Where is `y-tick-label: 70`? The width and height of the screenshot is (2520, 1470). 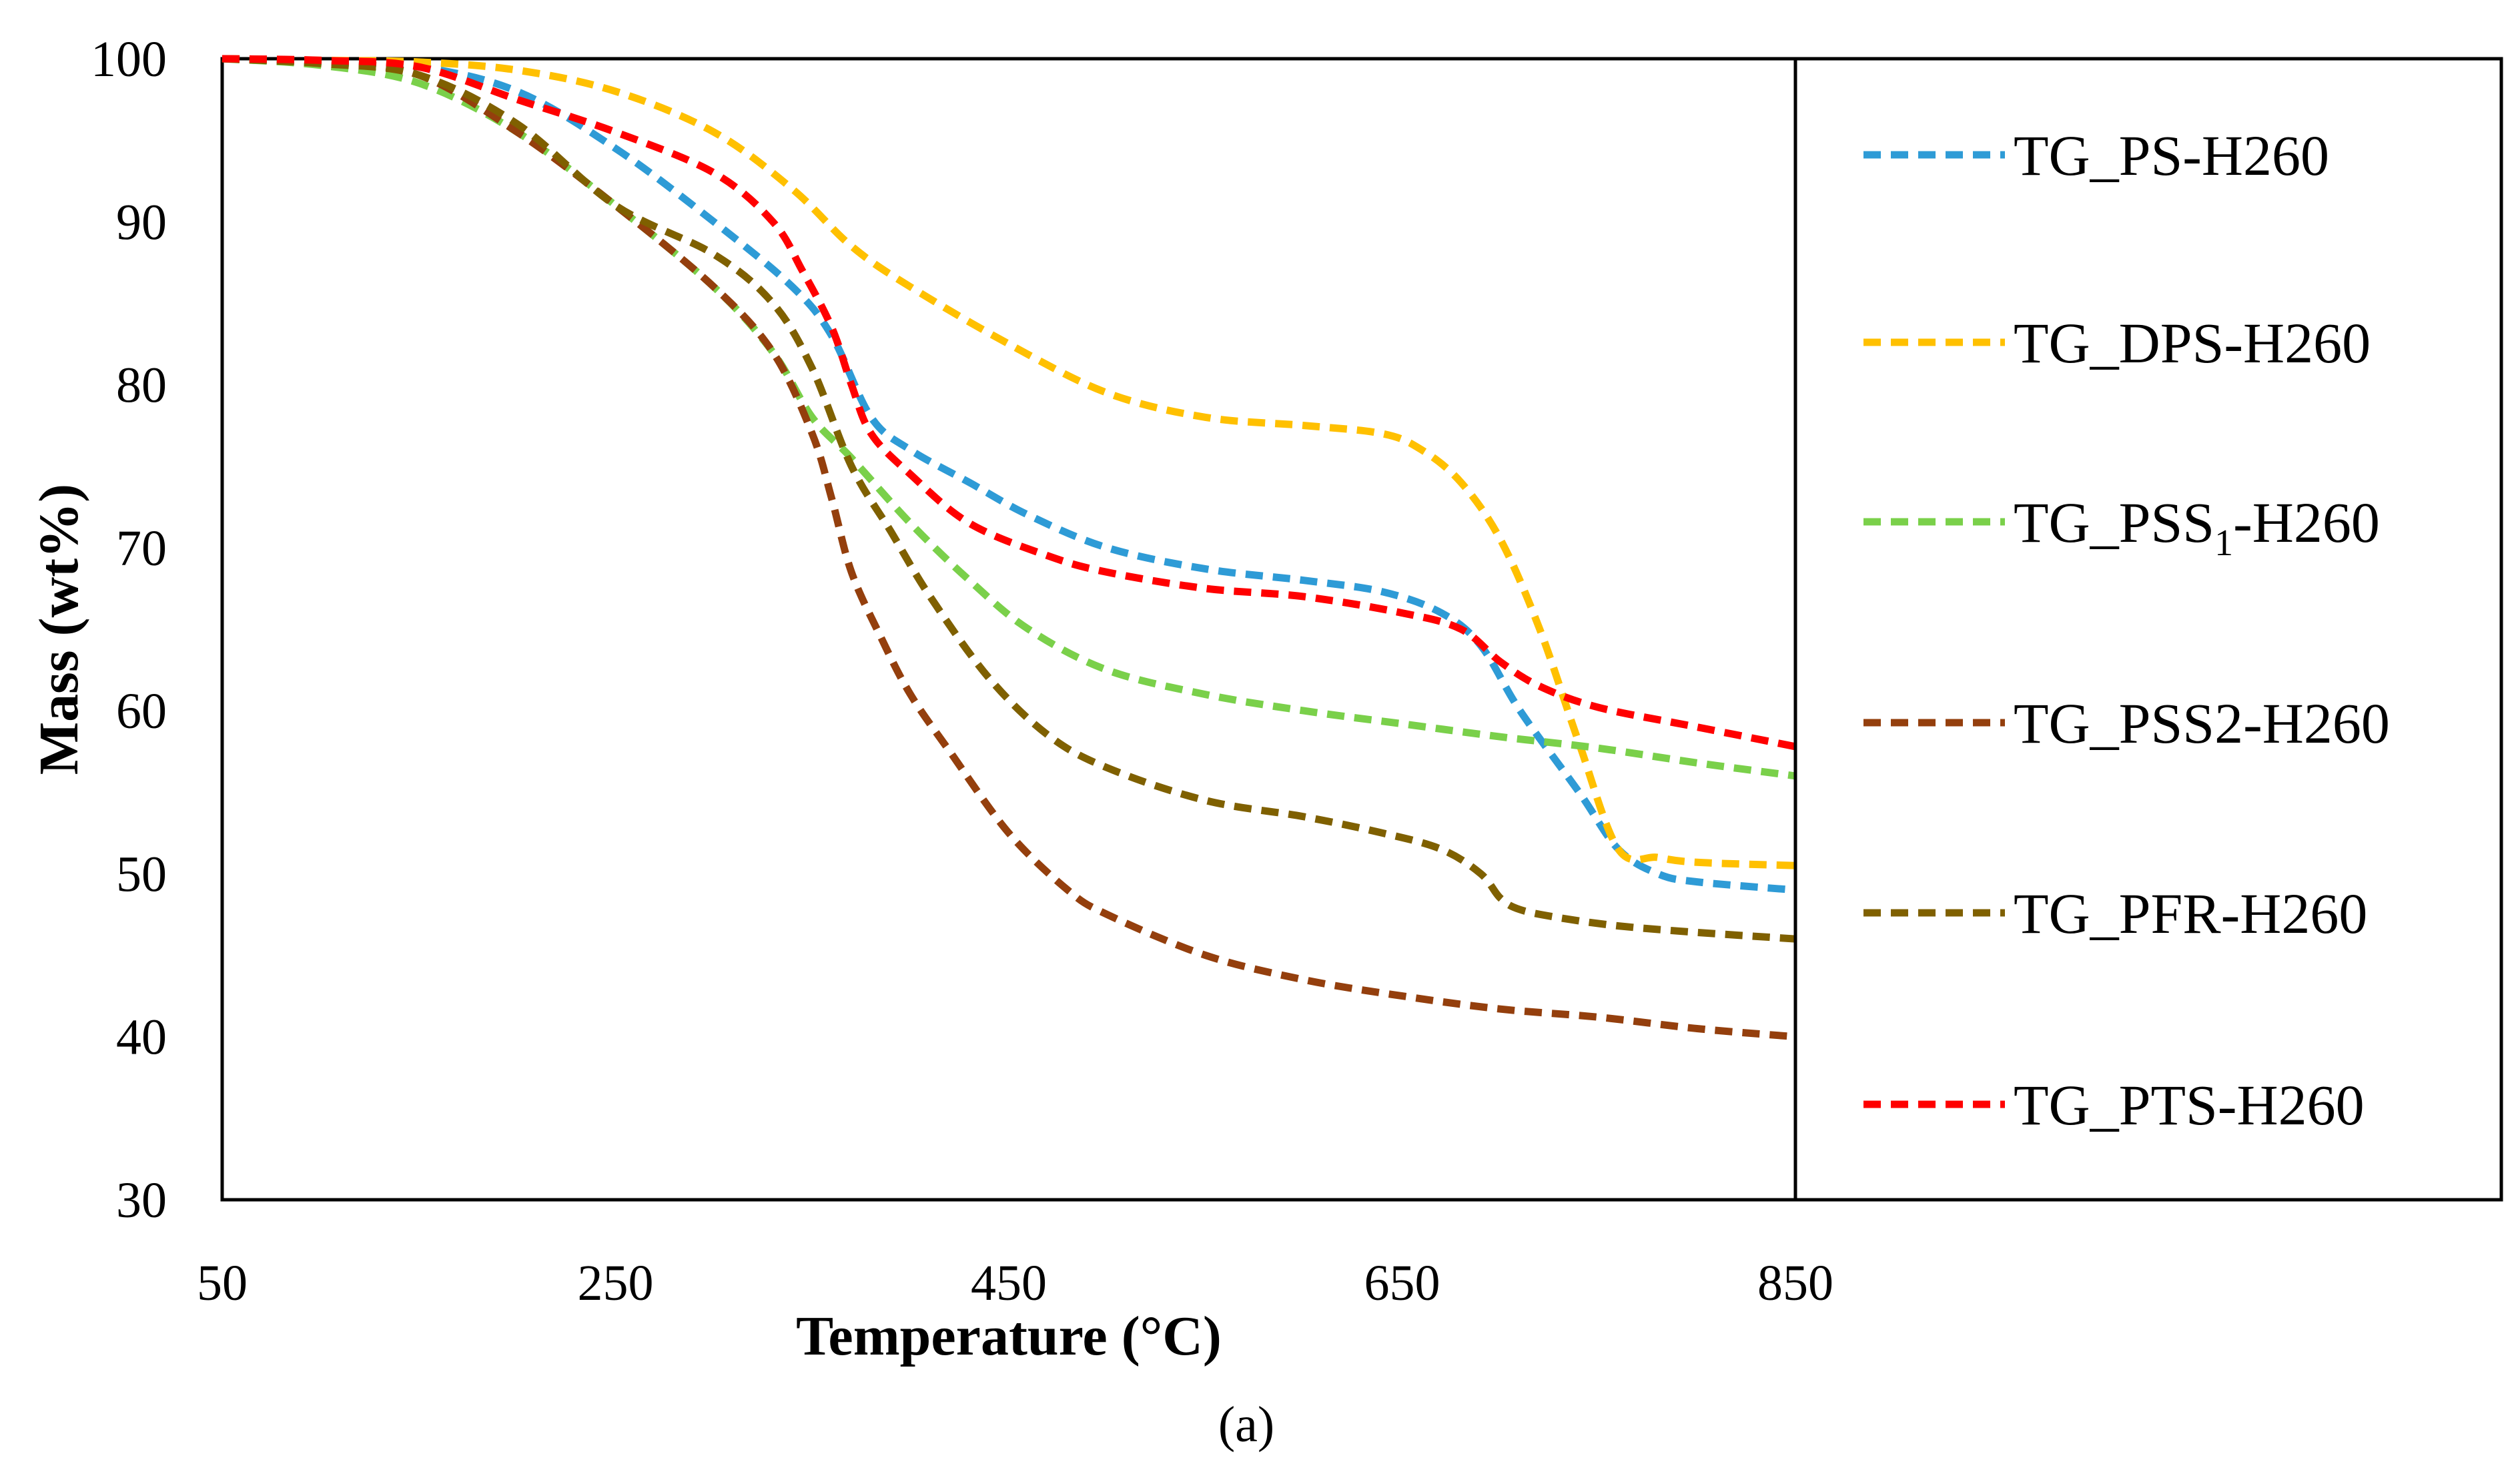 y-tick-label: 70 is located at coordinates (141, 548).